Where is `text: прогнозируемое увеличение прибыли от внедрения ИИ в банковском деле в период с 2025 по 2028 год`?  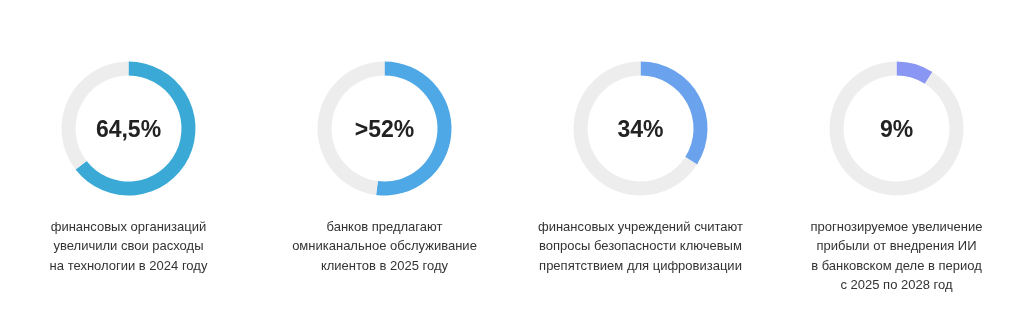
text: прогнозируемое увеличение прибыли от внедрения ИИ в банковском деле в период с 2025 по 2028 год is located at coordinates (896, 255).